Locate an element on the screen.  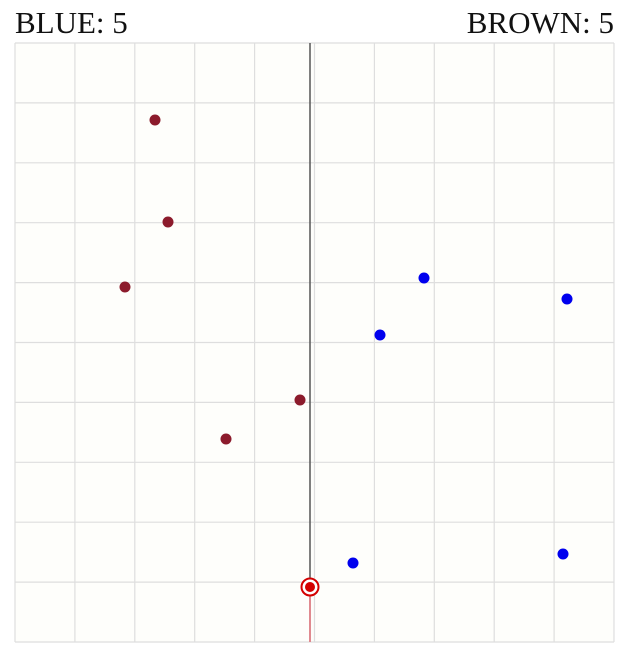
blue-score: BLUE: 5 is located at coordinates (71, 22).